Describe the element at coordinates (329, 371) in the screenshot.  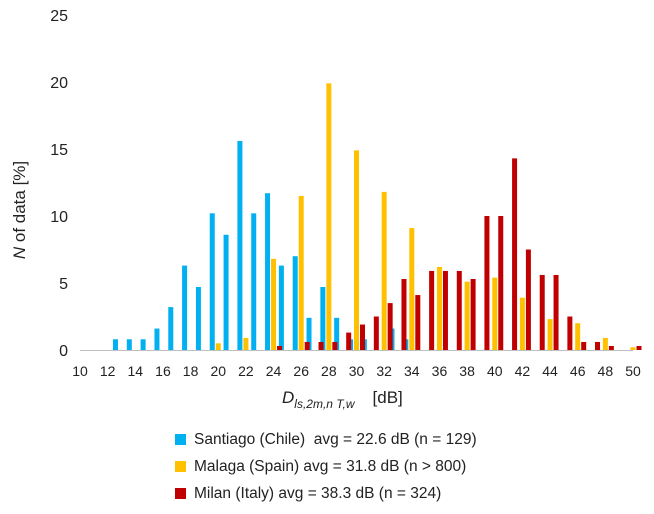
I see `x-tick-label: 28` at that location.